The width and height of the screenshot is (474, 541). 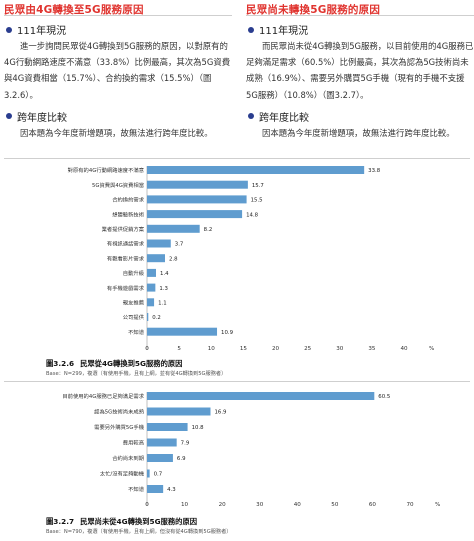 What do you see at coordinates (185, 444) in the screenshot?
I see `chart2-value-label: 7.9` at bounding box center [185, 444].